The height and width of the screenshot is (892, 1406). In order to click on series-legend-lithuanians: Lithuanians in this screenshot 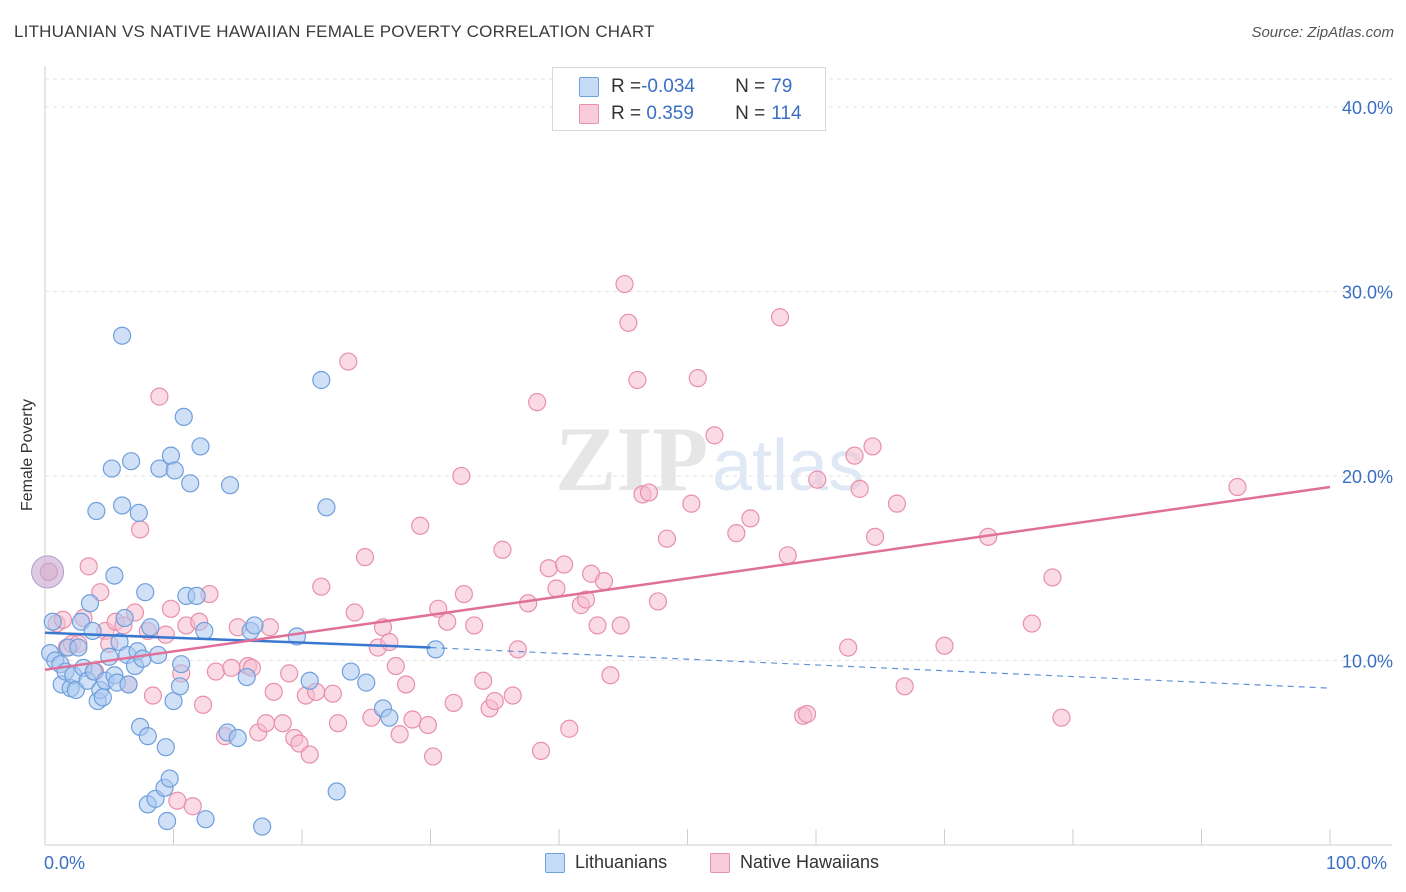, I will do `click(606, 862)`.